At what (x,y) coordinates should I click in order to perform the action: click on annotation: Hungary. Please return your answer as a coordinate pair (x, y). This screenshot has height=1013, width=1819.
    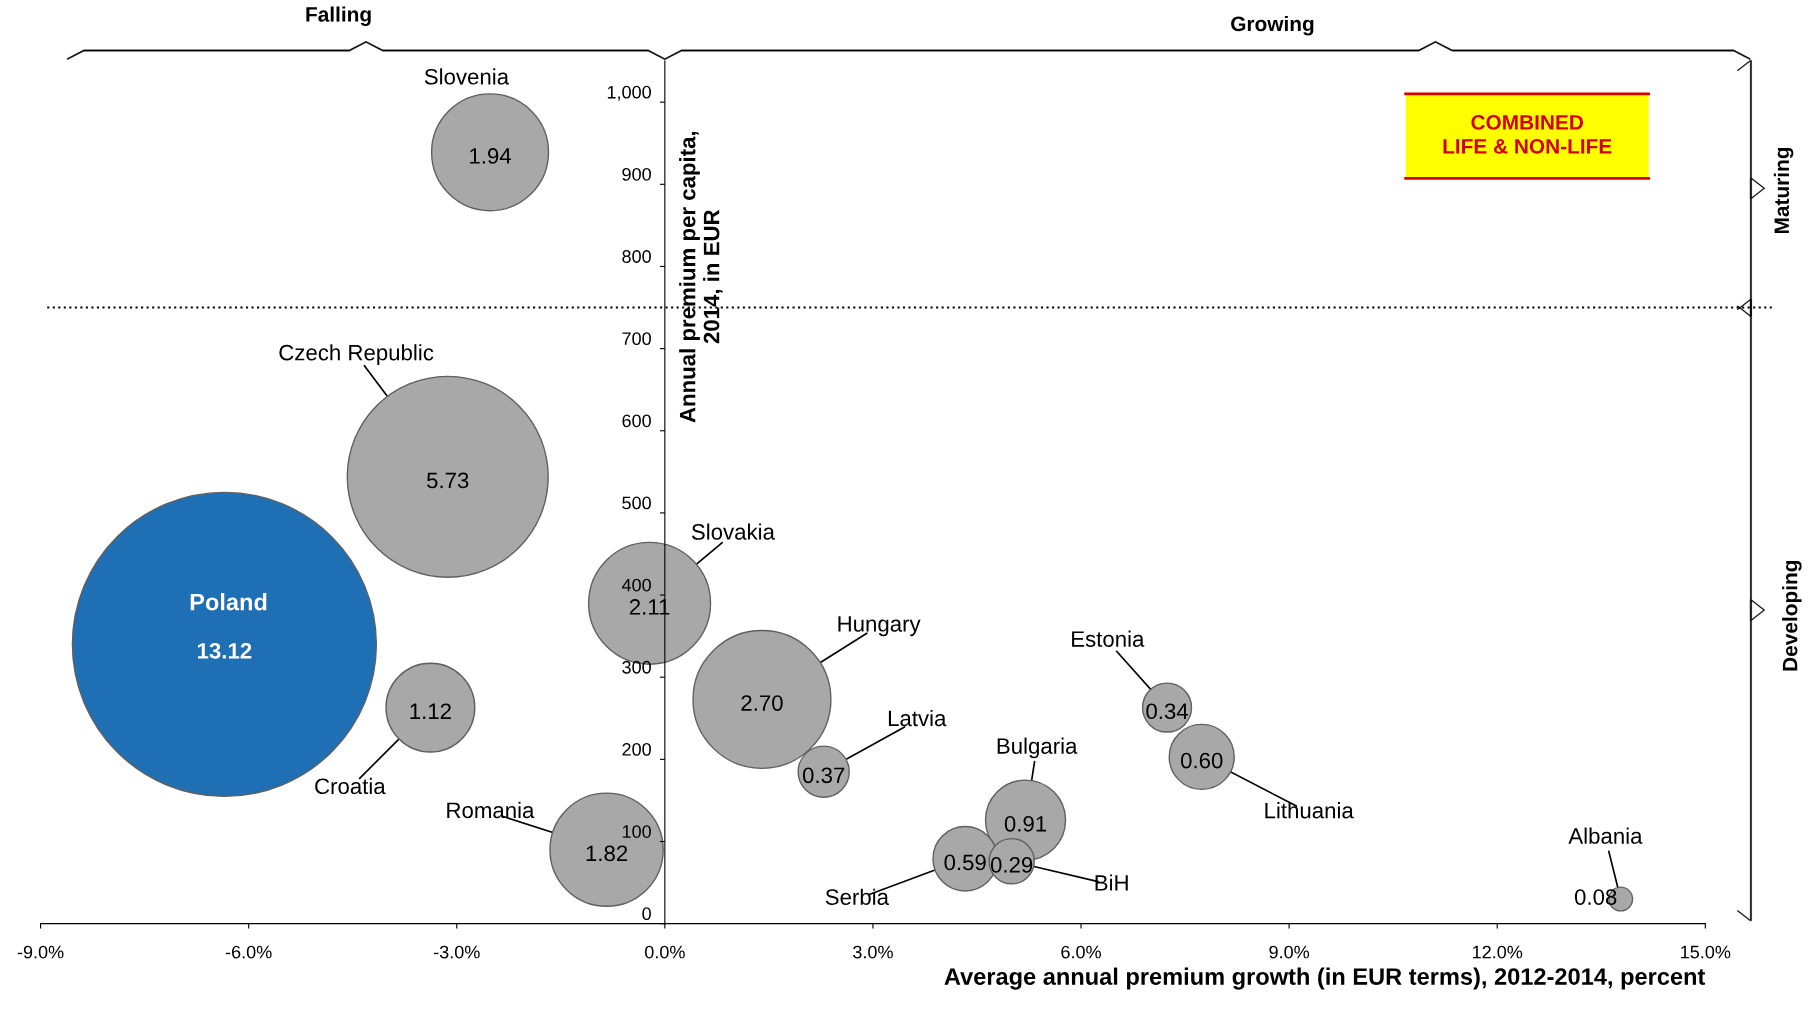
    Looking at the image, I should click on (879, 626).